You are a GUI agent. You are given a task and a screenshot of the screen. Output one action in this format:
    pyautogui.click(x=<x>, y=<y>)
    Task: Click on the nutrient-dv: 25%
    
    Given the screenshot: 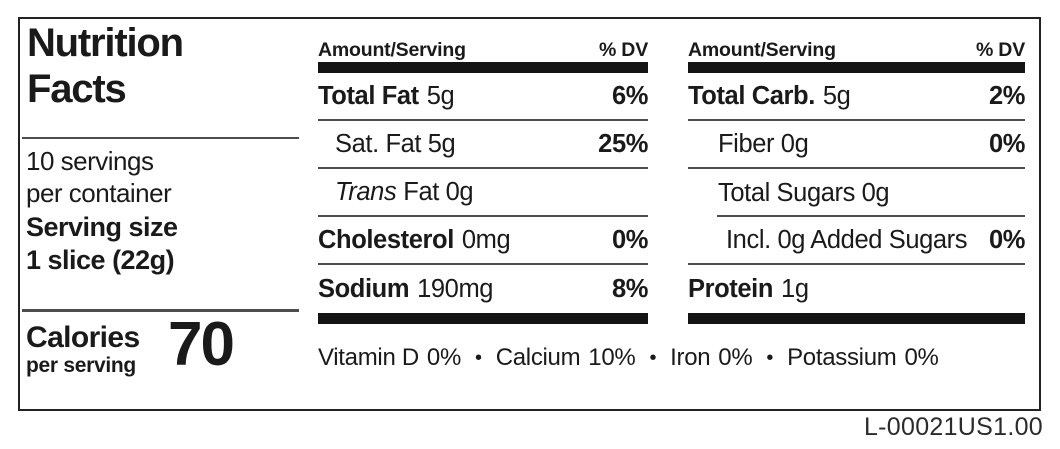 What is the action you would take?
    pyautogui.click(x=623, y=143)
    